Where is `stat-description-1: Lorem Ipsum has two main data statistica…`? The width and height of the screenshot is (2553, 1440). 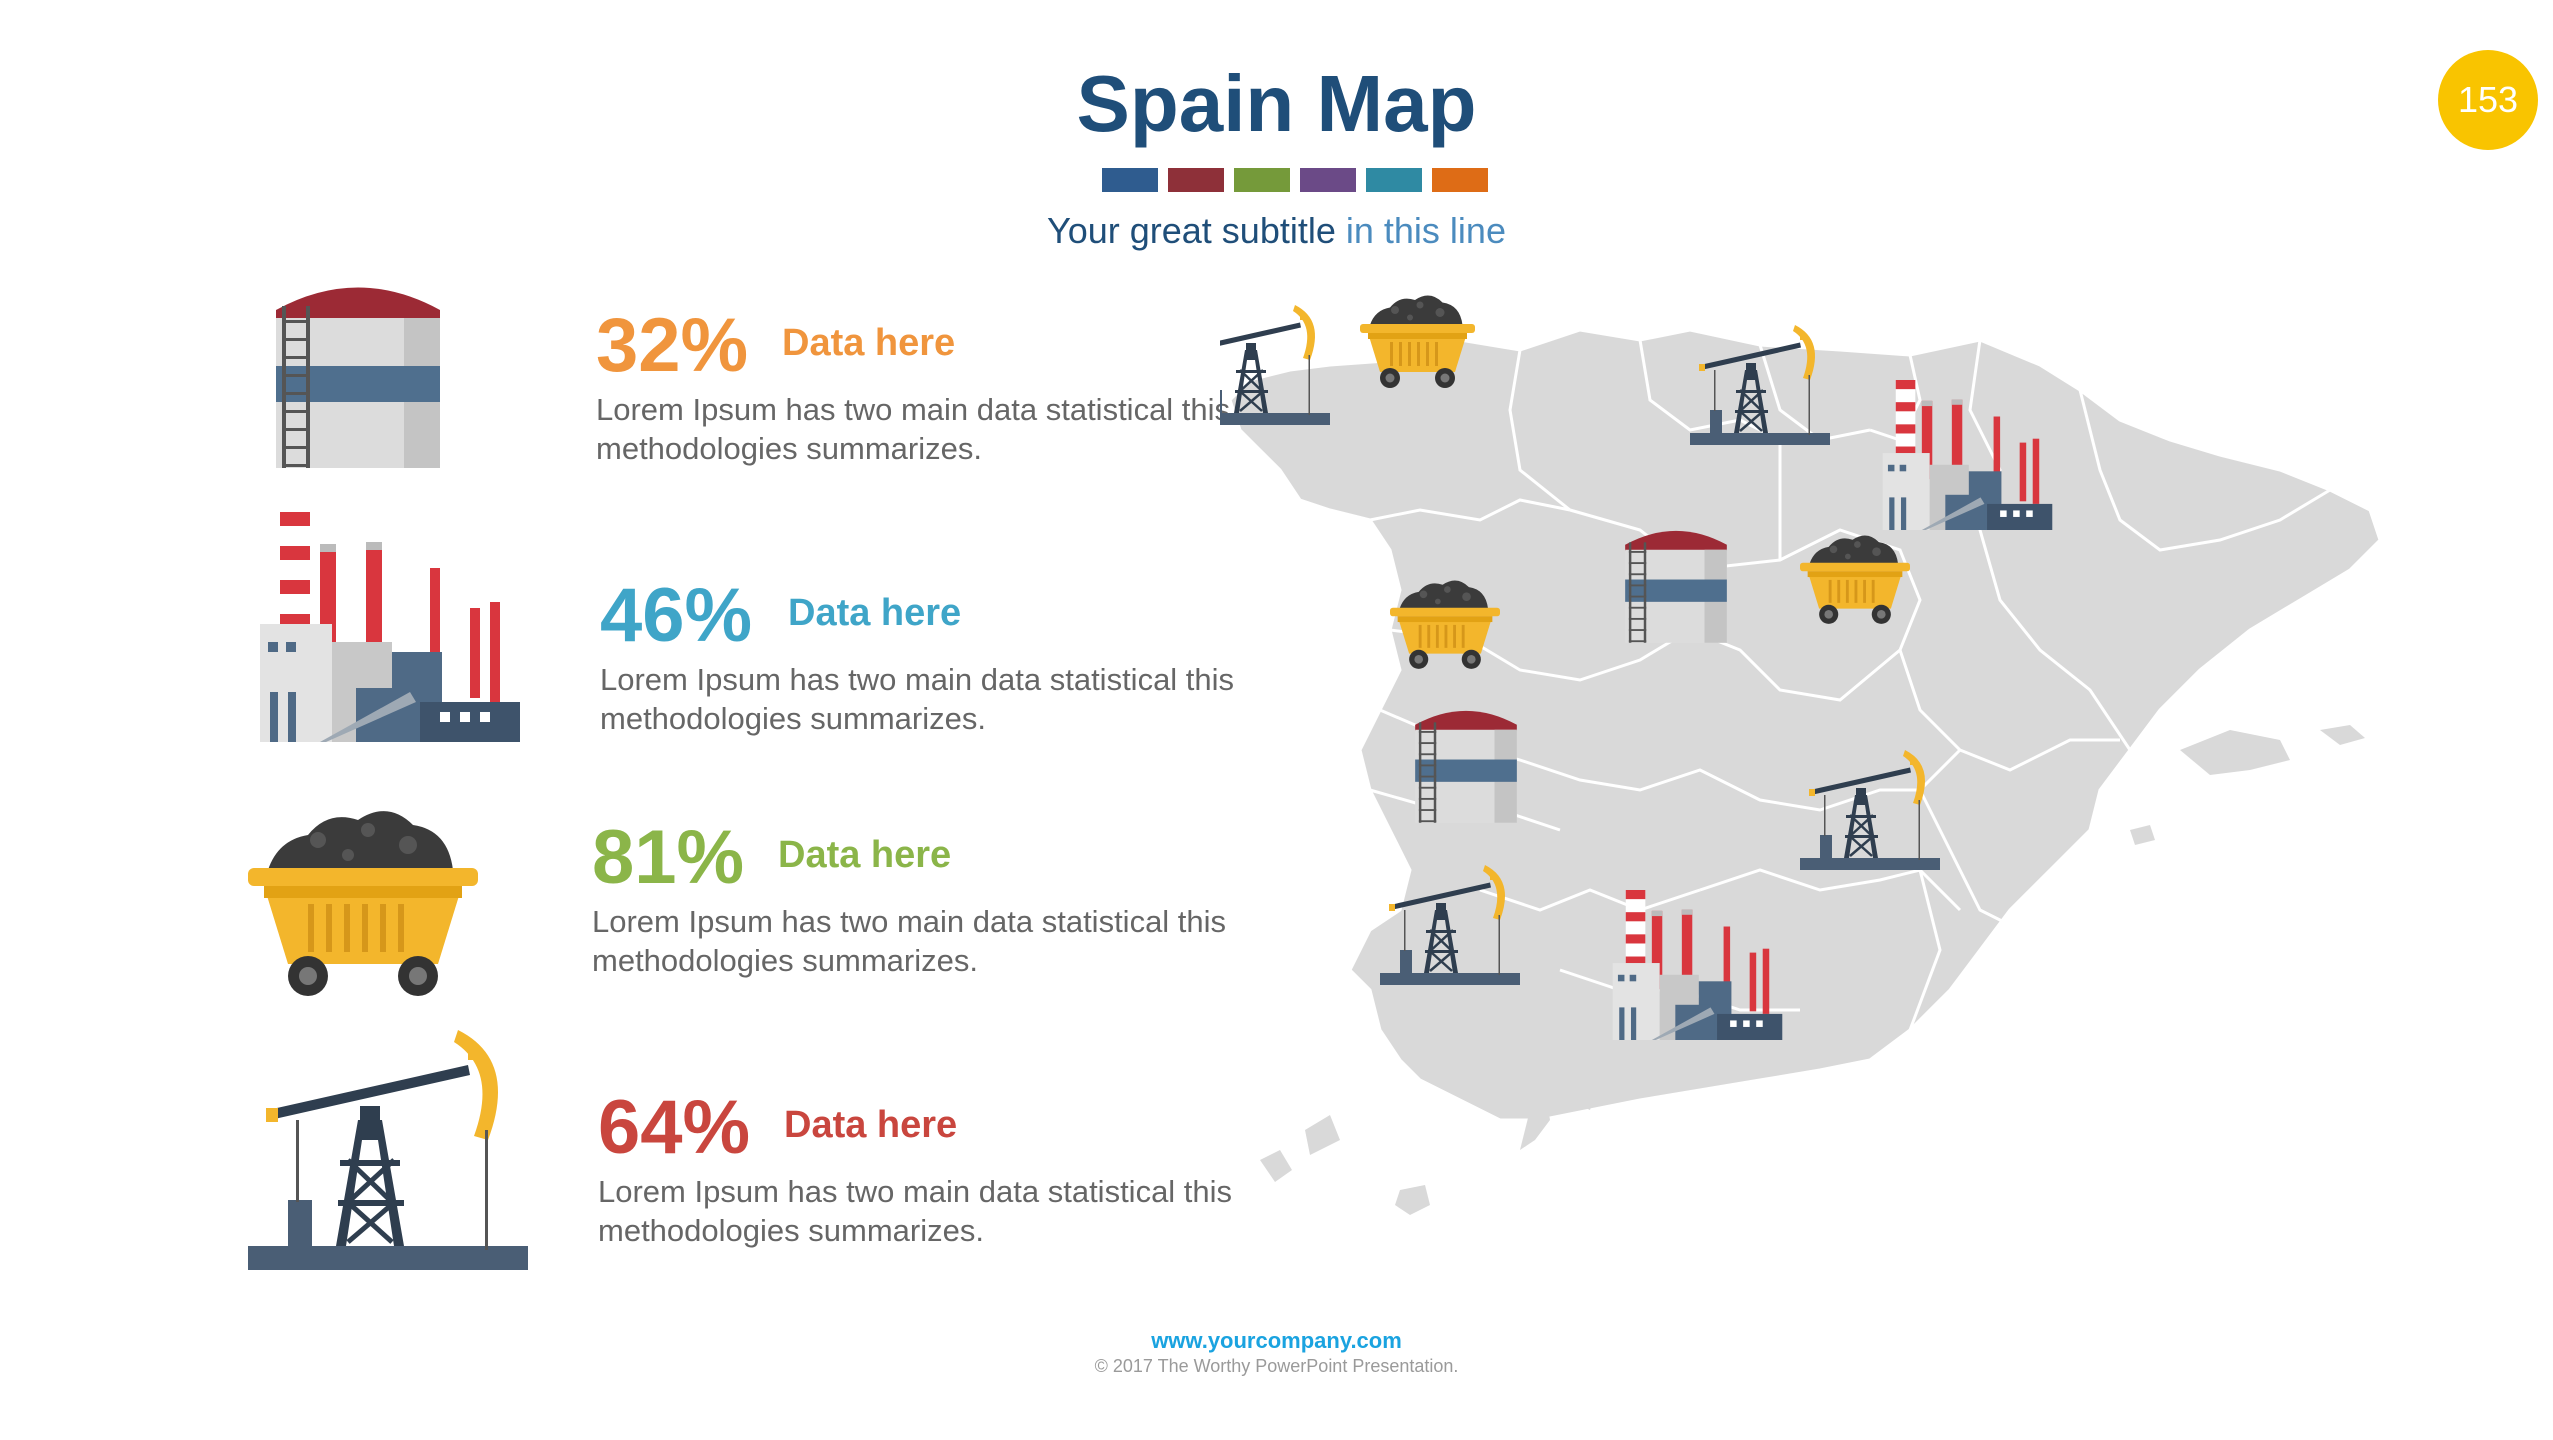
stat-description-1: Lorem Ipsum has two main data statistica… is located at coordinates (913, 429).